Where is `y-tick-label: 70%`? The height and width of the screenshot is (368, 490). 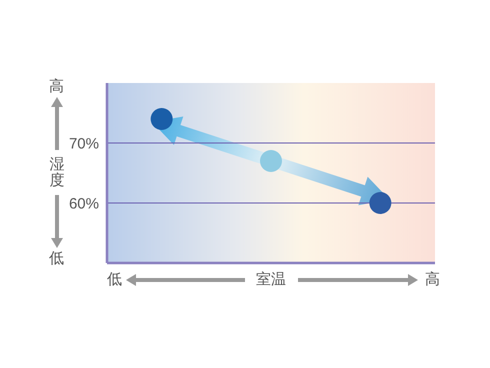
y-tick-label: 70% is located at coordinates (83, 143).